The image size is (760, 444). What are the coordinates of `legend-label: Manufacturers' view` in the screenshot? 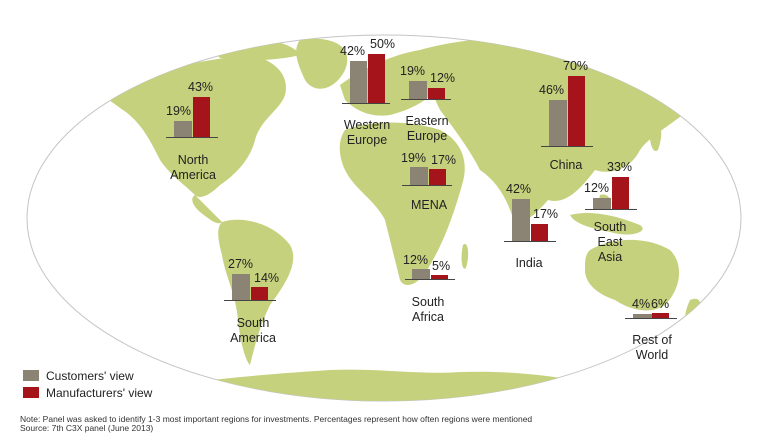 It's located at (99, 392).